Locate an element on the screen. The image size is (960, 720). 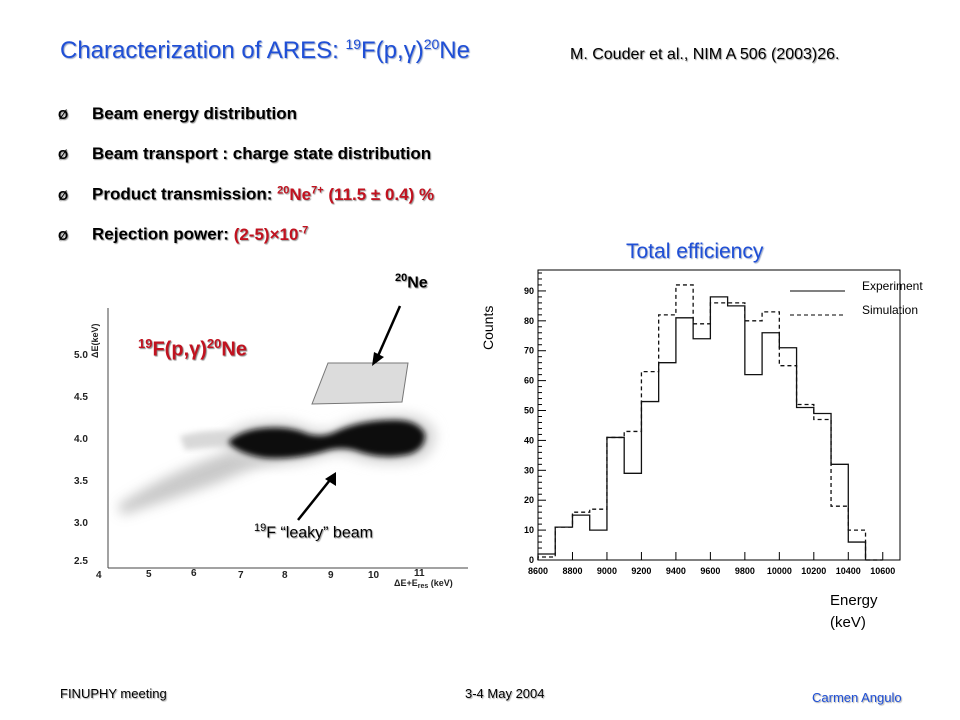
legend-label-experiment: Experiment is located at coordinates (892, 286).